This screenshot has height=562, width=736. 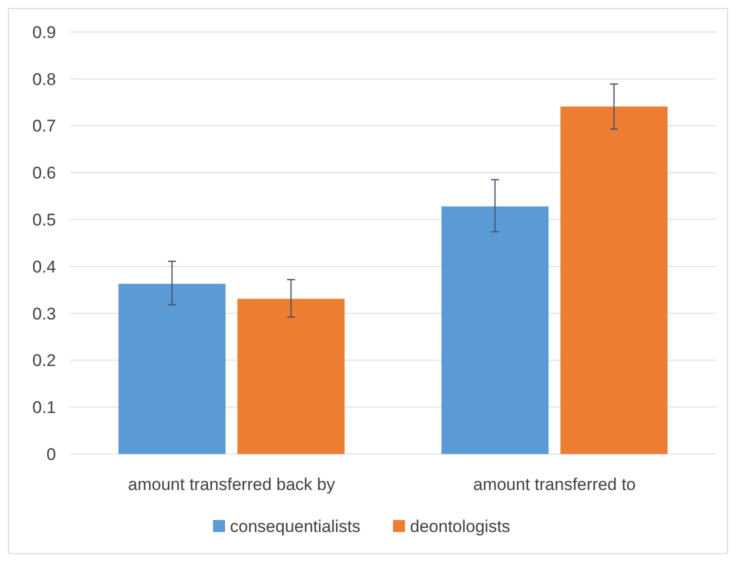 I want to click on y-tick-label: 0.3, so click(x=44, y=314).